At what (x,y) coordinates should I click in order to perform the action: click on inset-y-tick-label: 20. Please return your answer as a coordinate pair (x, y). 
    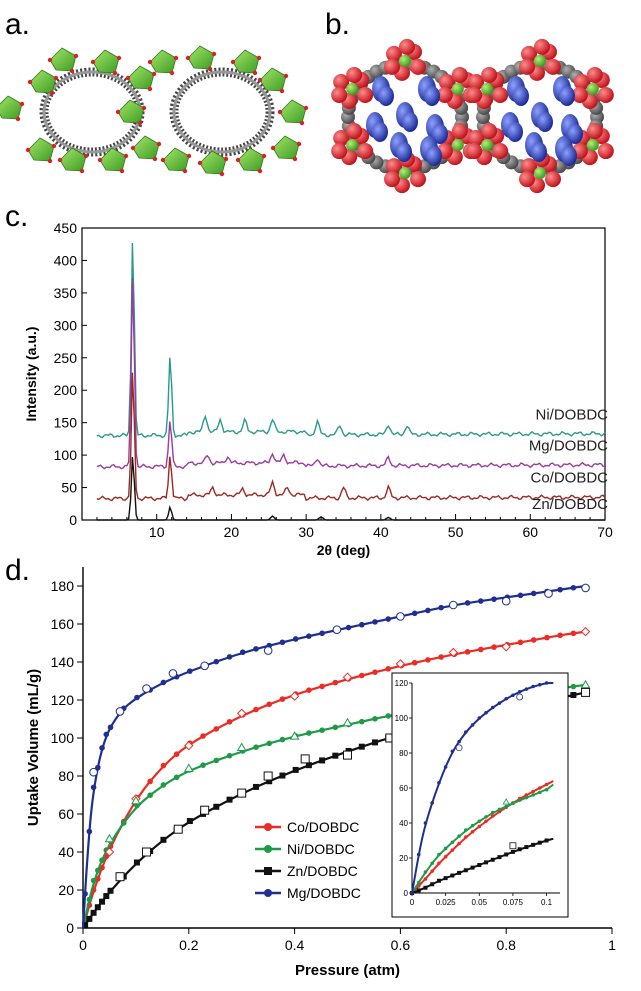
    Looking at the image, I should click on (403, 858).